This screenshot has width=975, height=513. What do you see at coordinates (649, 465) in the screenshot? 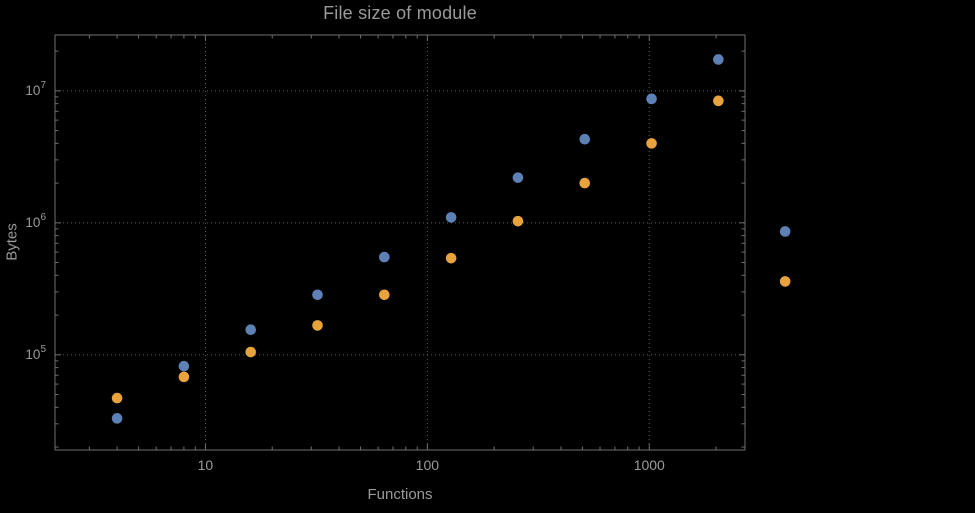
I see `x-tick-label: 1000` at bounding box center [649, 465].